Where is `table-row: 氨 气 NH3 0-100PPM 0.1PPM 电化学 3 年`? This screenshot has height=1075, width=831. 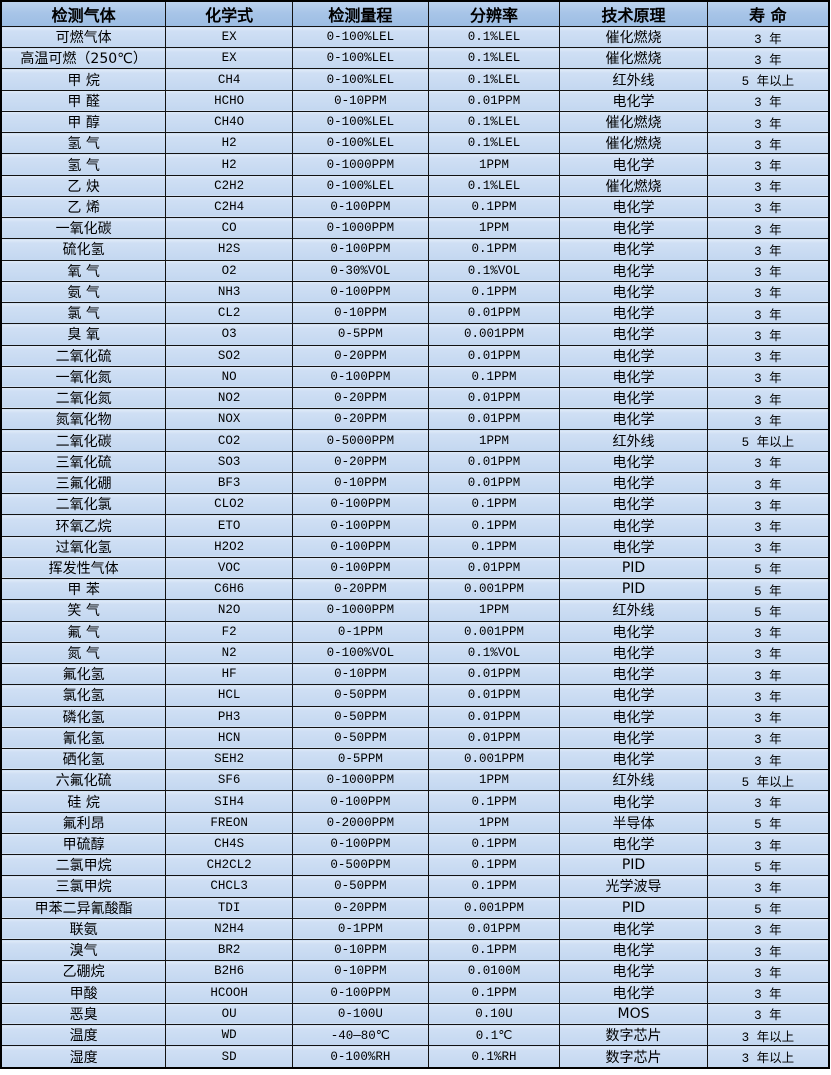 table-row: 氨 气 NH3 0-100PPM 0.1PPM 电化学 3 年 is located at coordinates (415, 292).